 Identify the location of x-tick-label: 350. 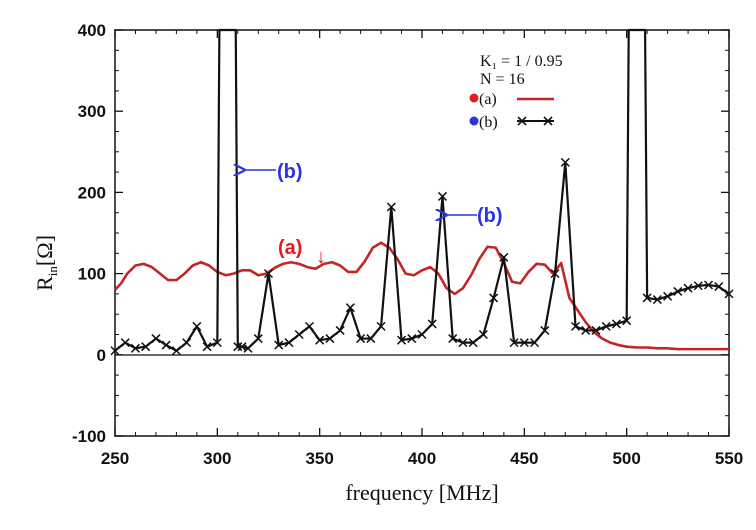
(319, 458).